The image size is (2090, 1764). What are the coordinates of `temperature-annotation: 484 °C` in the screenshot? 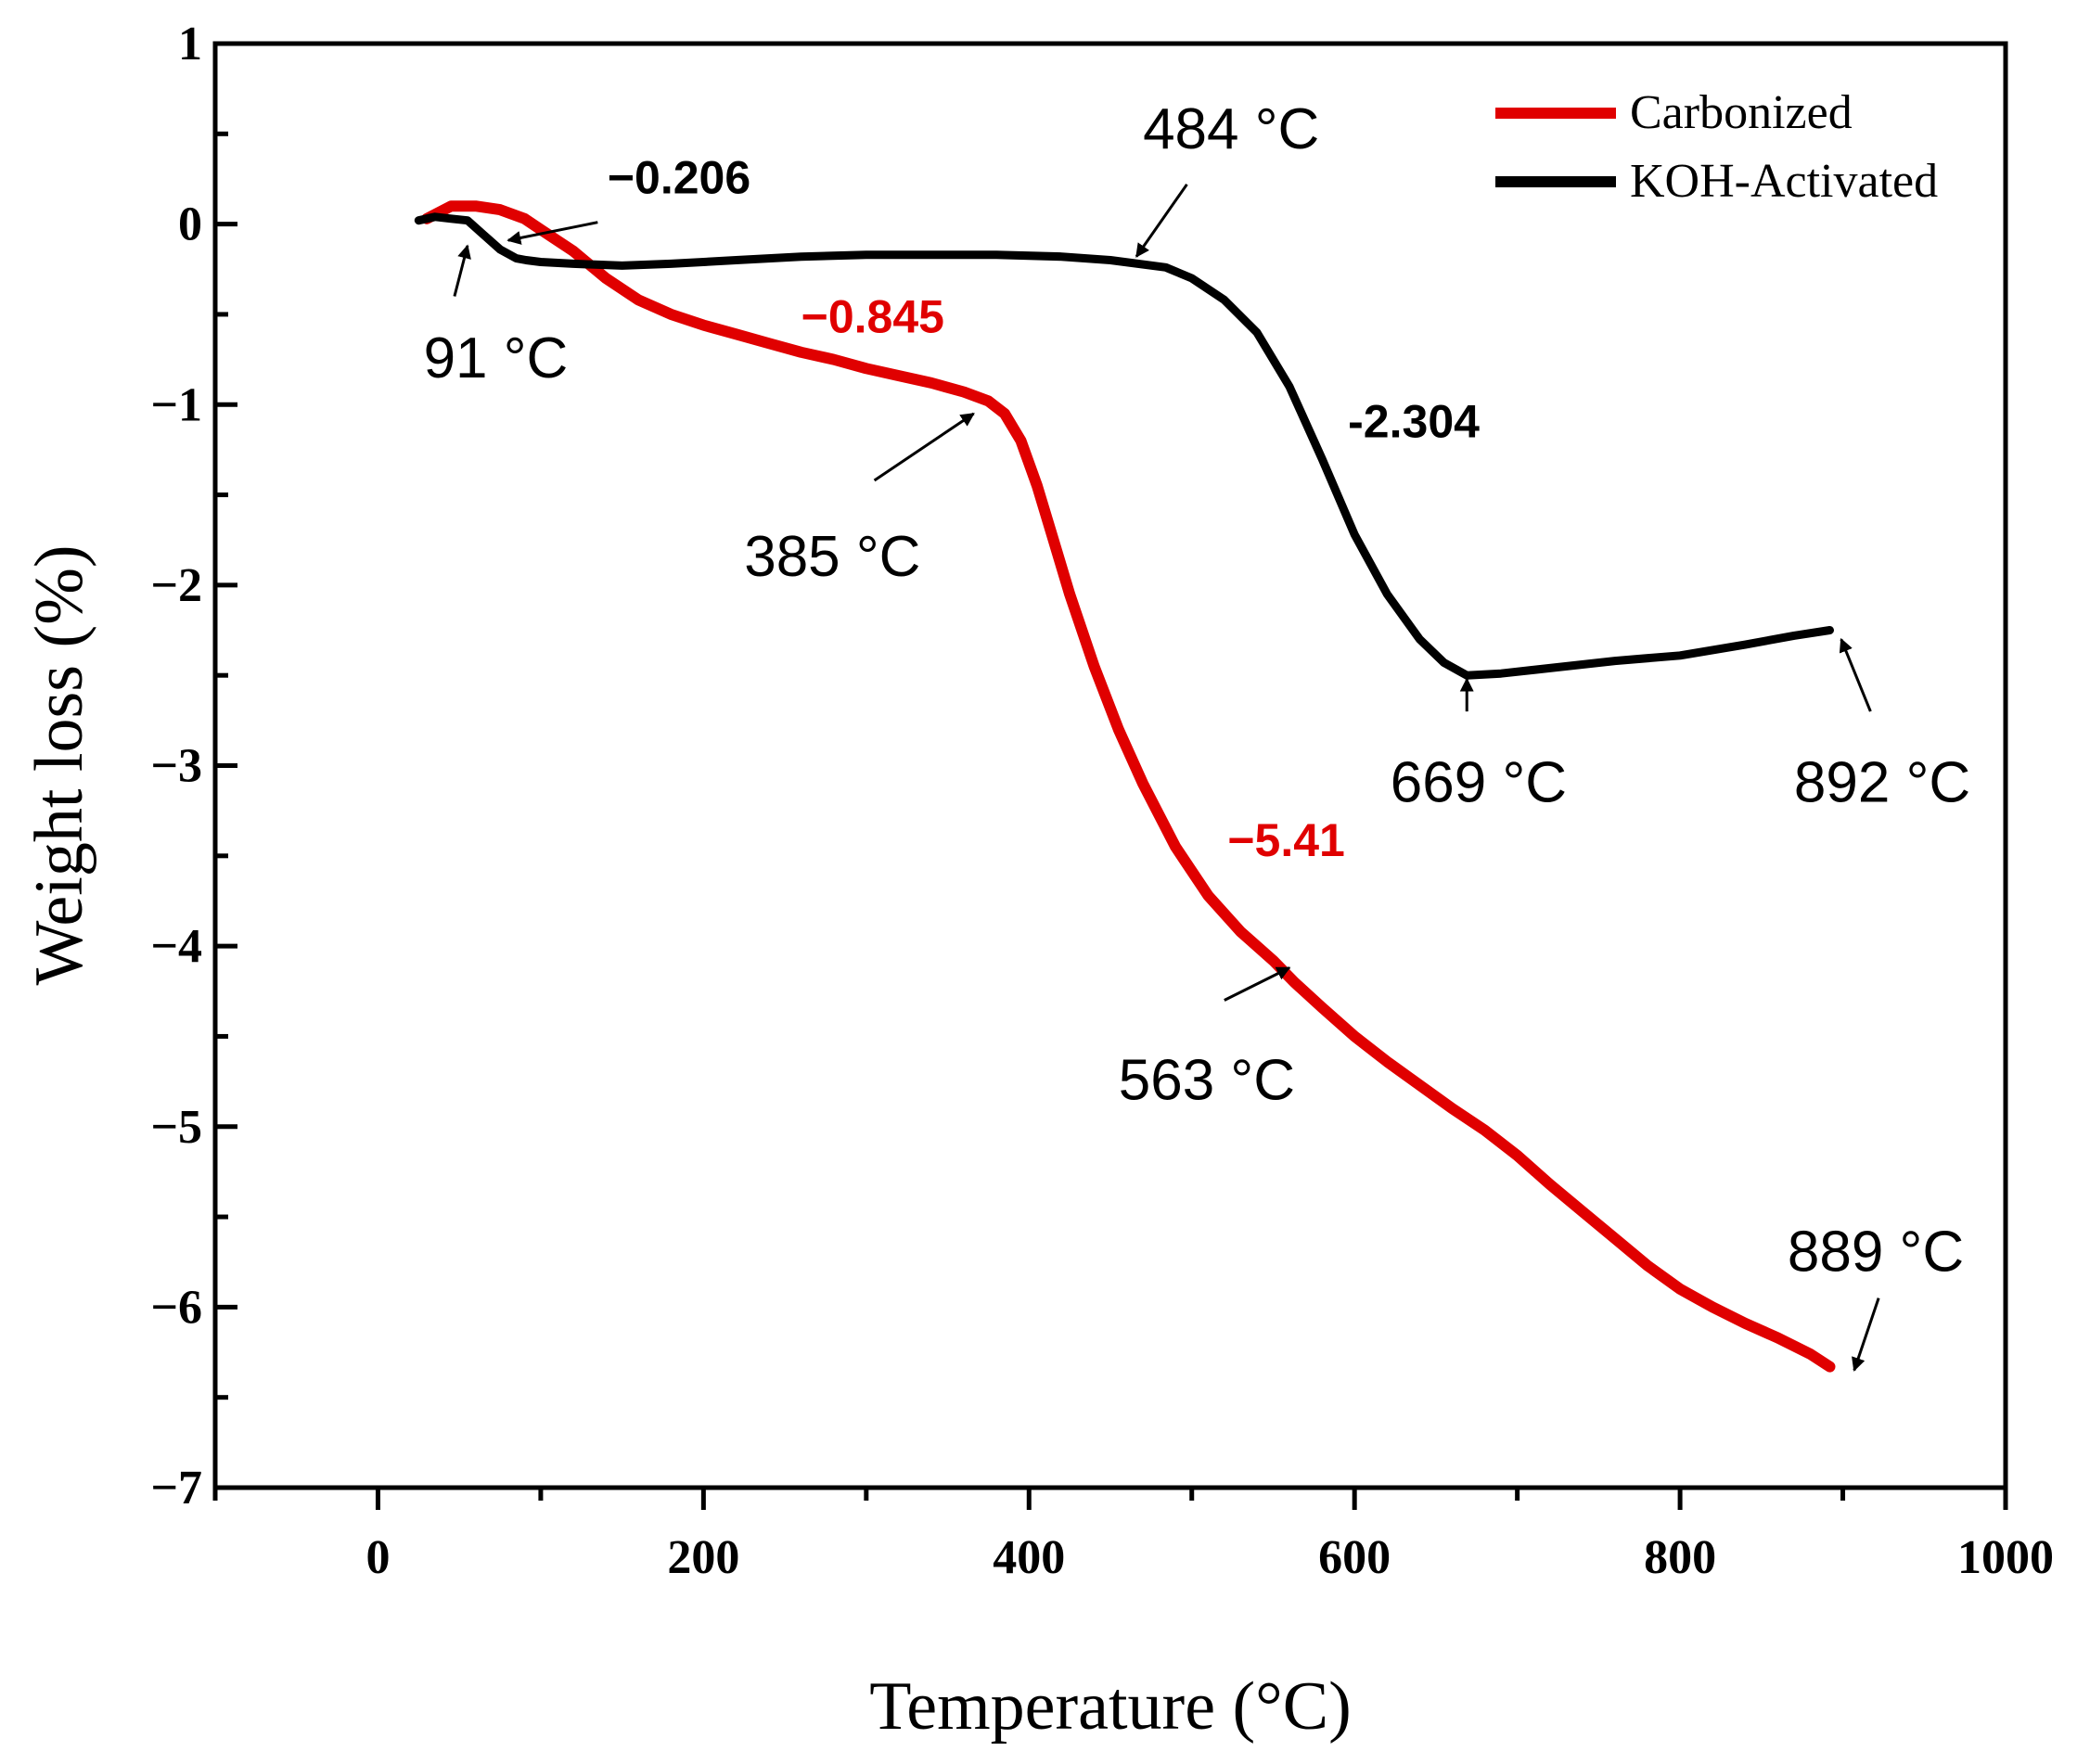 It's located at (1231, 129).